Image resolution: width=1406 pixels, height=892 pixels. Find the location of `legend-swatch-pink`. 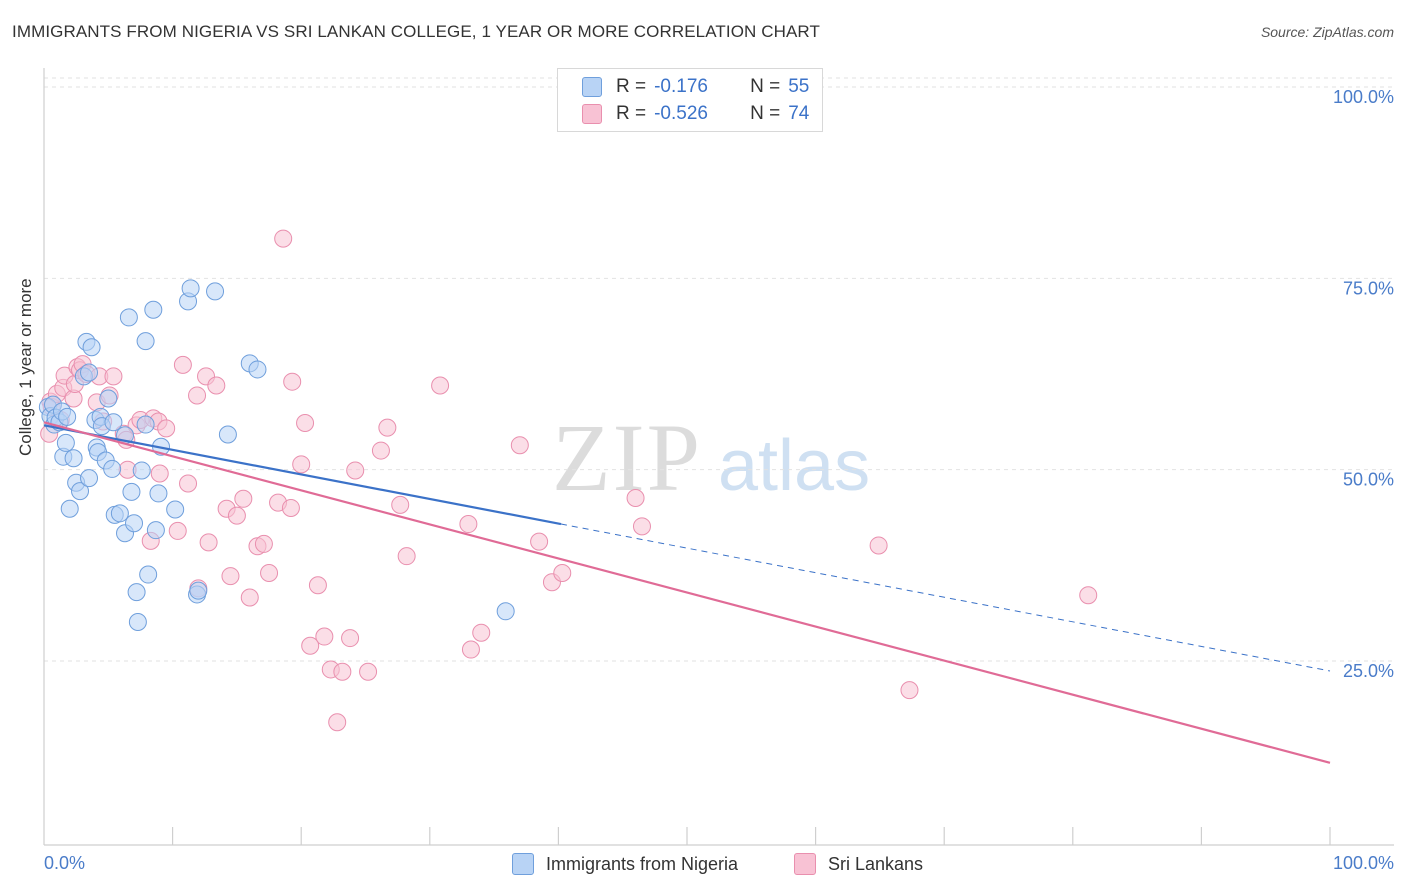

legend-swatch-pink is located at coordinates (592, 114).